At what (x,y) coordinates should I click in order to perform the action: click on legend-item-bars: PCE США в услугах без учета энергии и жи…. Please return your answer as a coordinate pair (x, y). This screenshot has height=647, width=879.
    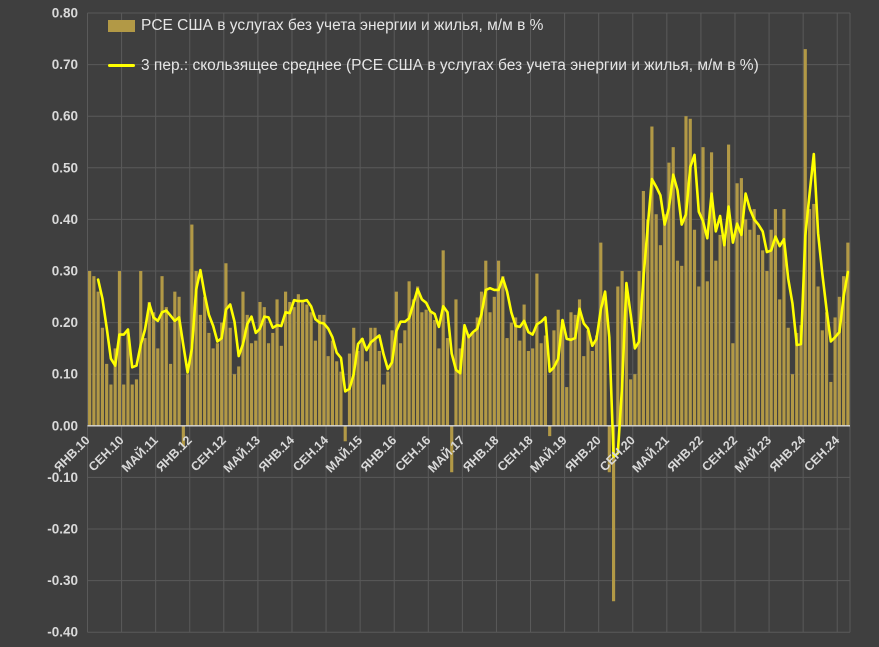
    Looking at the image, I should click on (458, 26).